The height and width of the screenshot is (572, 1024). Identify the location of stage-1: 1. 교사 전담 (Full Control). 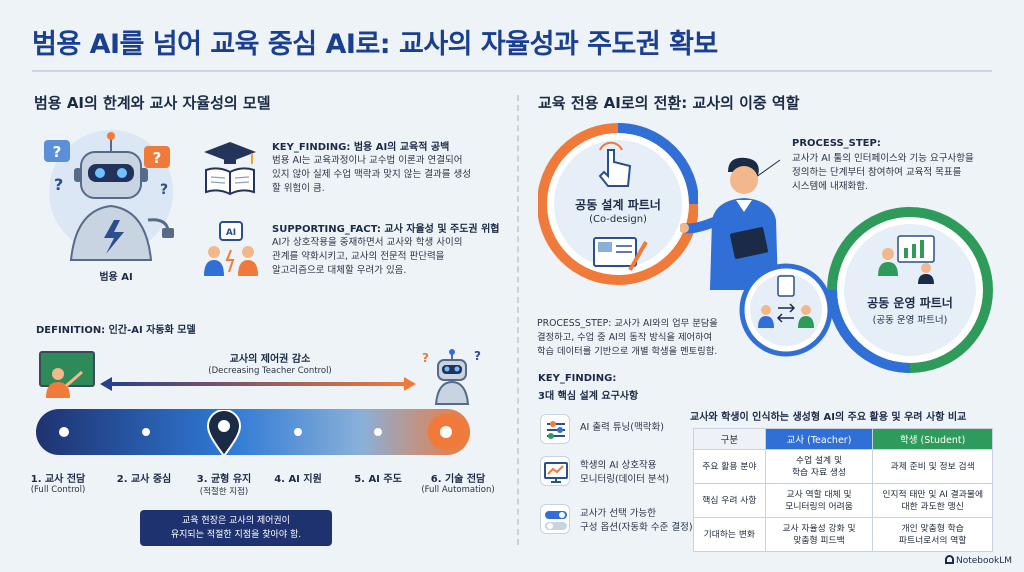
(58, 484).